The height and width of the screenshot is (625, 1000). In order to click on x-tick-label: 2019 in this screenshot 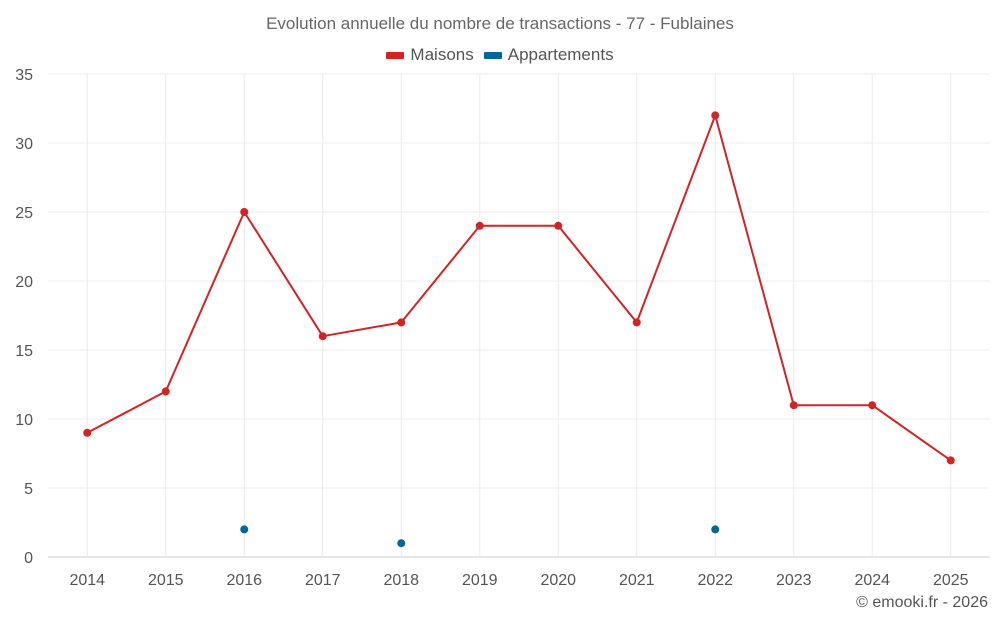, I will do `click(480, 580)`.